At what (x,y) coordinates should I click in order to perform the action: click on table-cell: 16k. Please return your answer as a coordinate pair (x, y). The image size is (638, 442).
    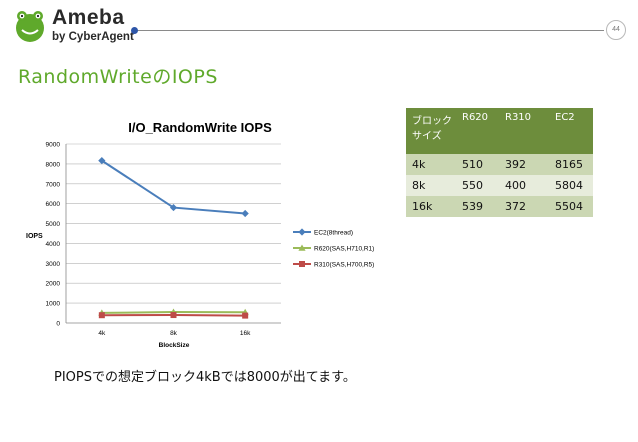
    Looking at the image, I should click on (431, 206).